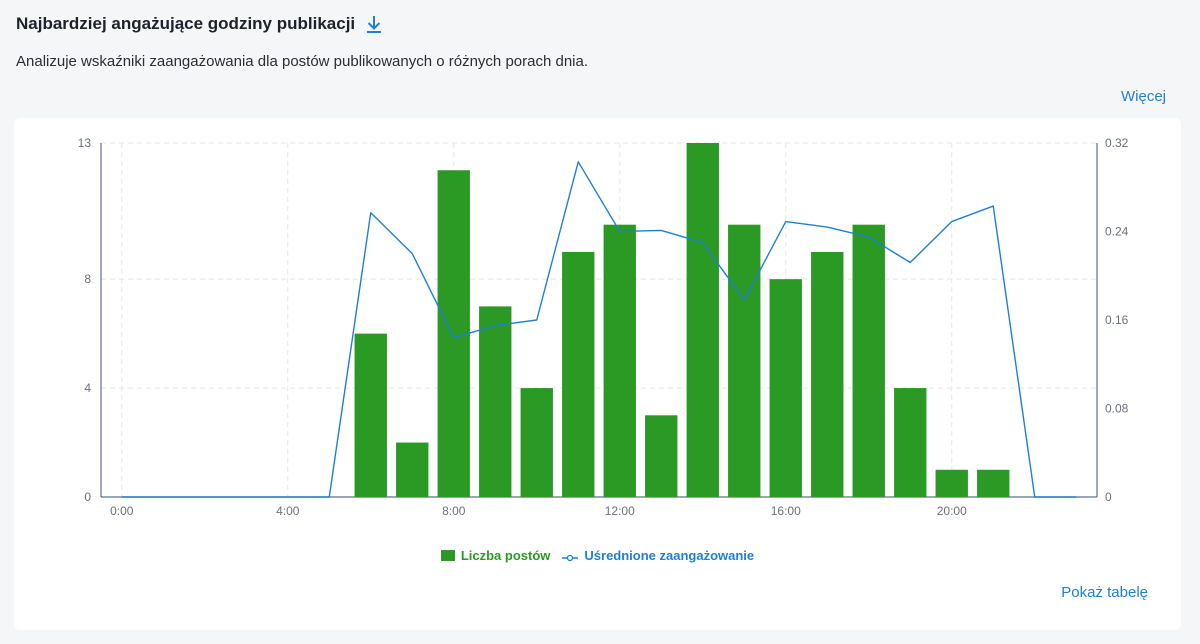 The width and height of the screenshot is (1200, 644). I want to click on x-tick-label: 12:00, so click(620, 511).